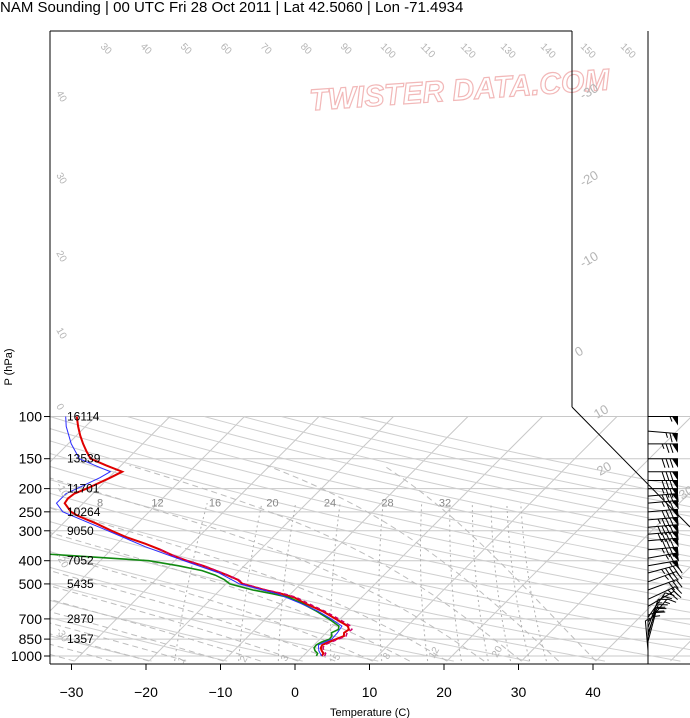  I want to click on y-tick-label: 850, so click(31, 639).